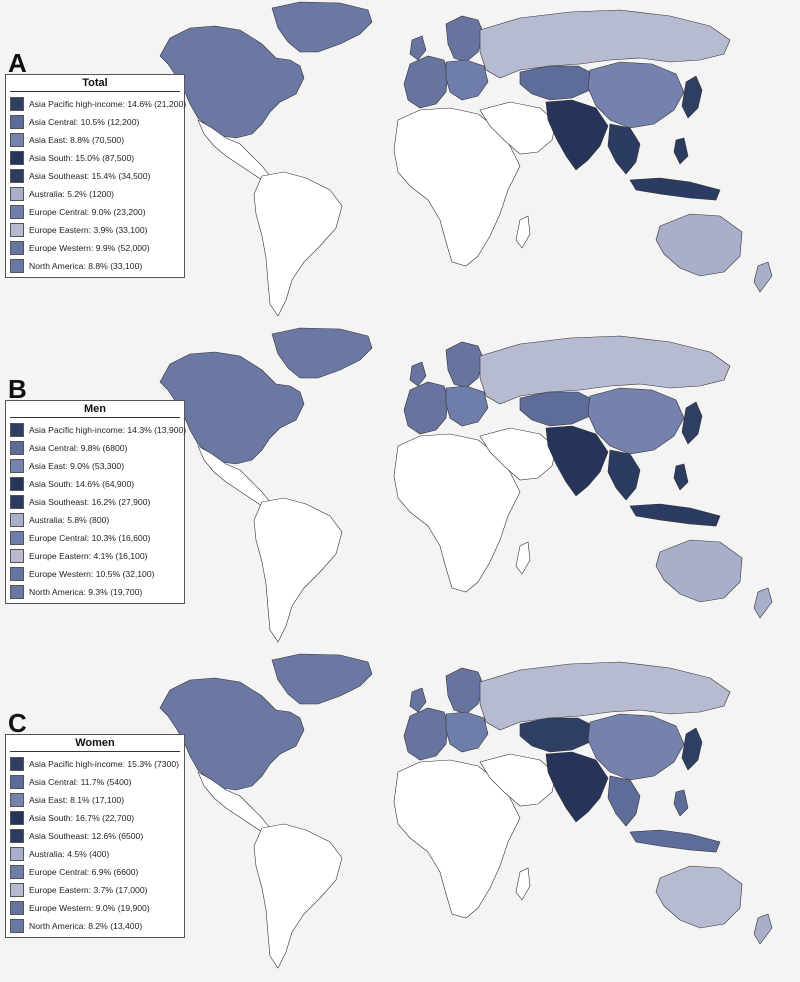 The image size is (800, 982). Describe the element at coordinates (86, 592) in the screenshot. I see `legend-label: North America: 9.3% (19,700)` at that location.